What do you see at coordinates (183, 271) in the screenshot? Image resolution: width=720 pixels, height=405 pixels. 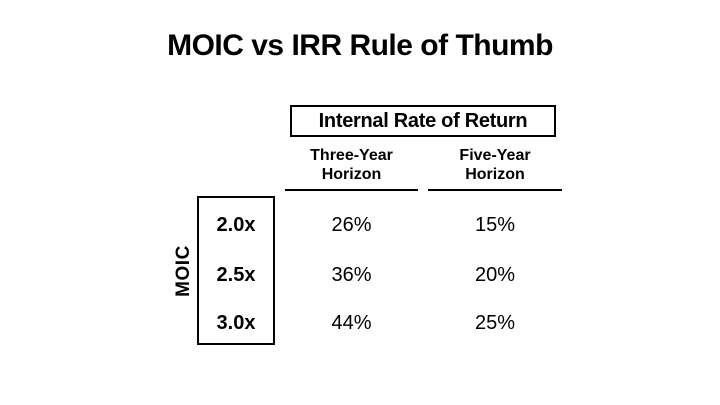 I see `moic-axis-label: MOIC` at bounding box center [183, 271].